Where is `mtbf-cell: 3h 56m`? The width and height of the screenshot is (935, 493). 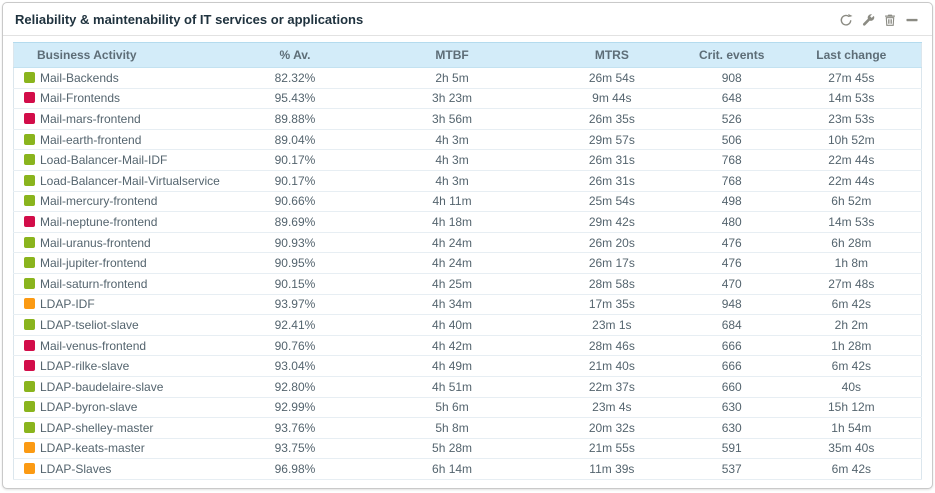
mtbf-cell: 3h 56m is located at coordinates (452, 119).